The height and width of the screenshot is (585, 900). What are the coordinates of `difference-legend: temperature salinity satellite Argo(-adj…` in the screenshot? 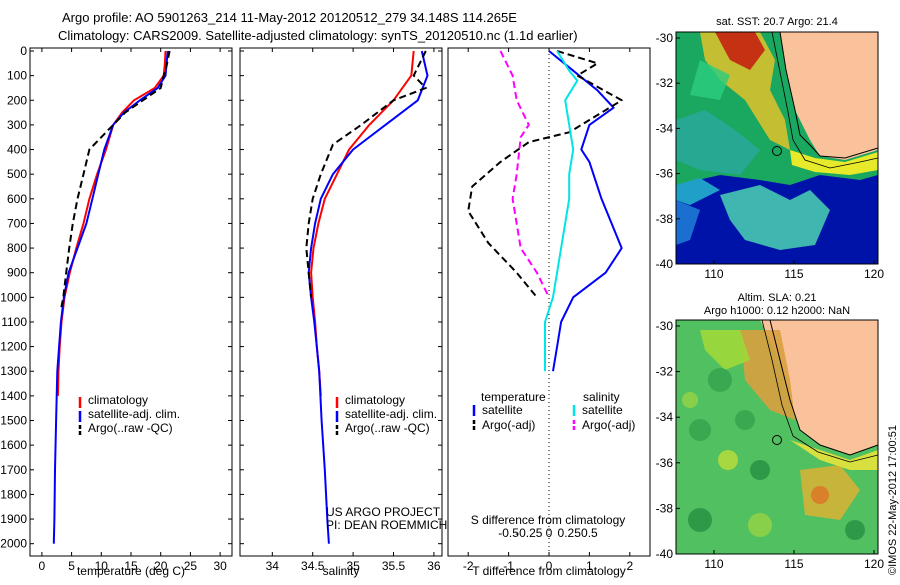 It's located at (553, 411).